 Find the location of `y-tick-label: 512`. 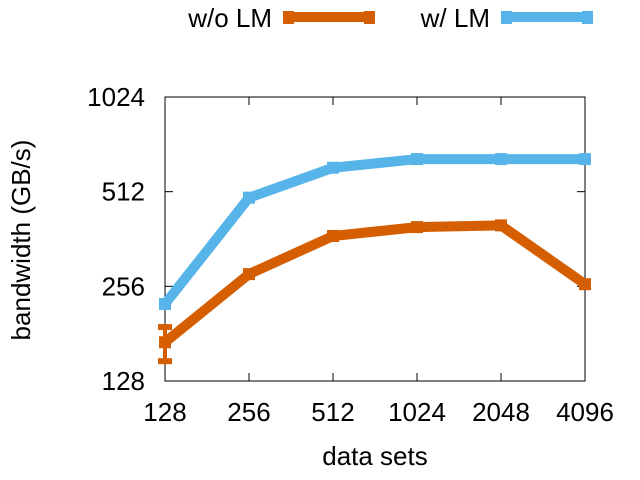

y-tick-label: 512 is located at coordinates (123, 192).